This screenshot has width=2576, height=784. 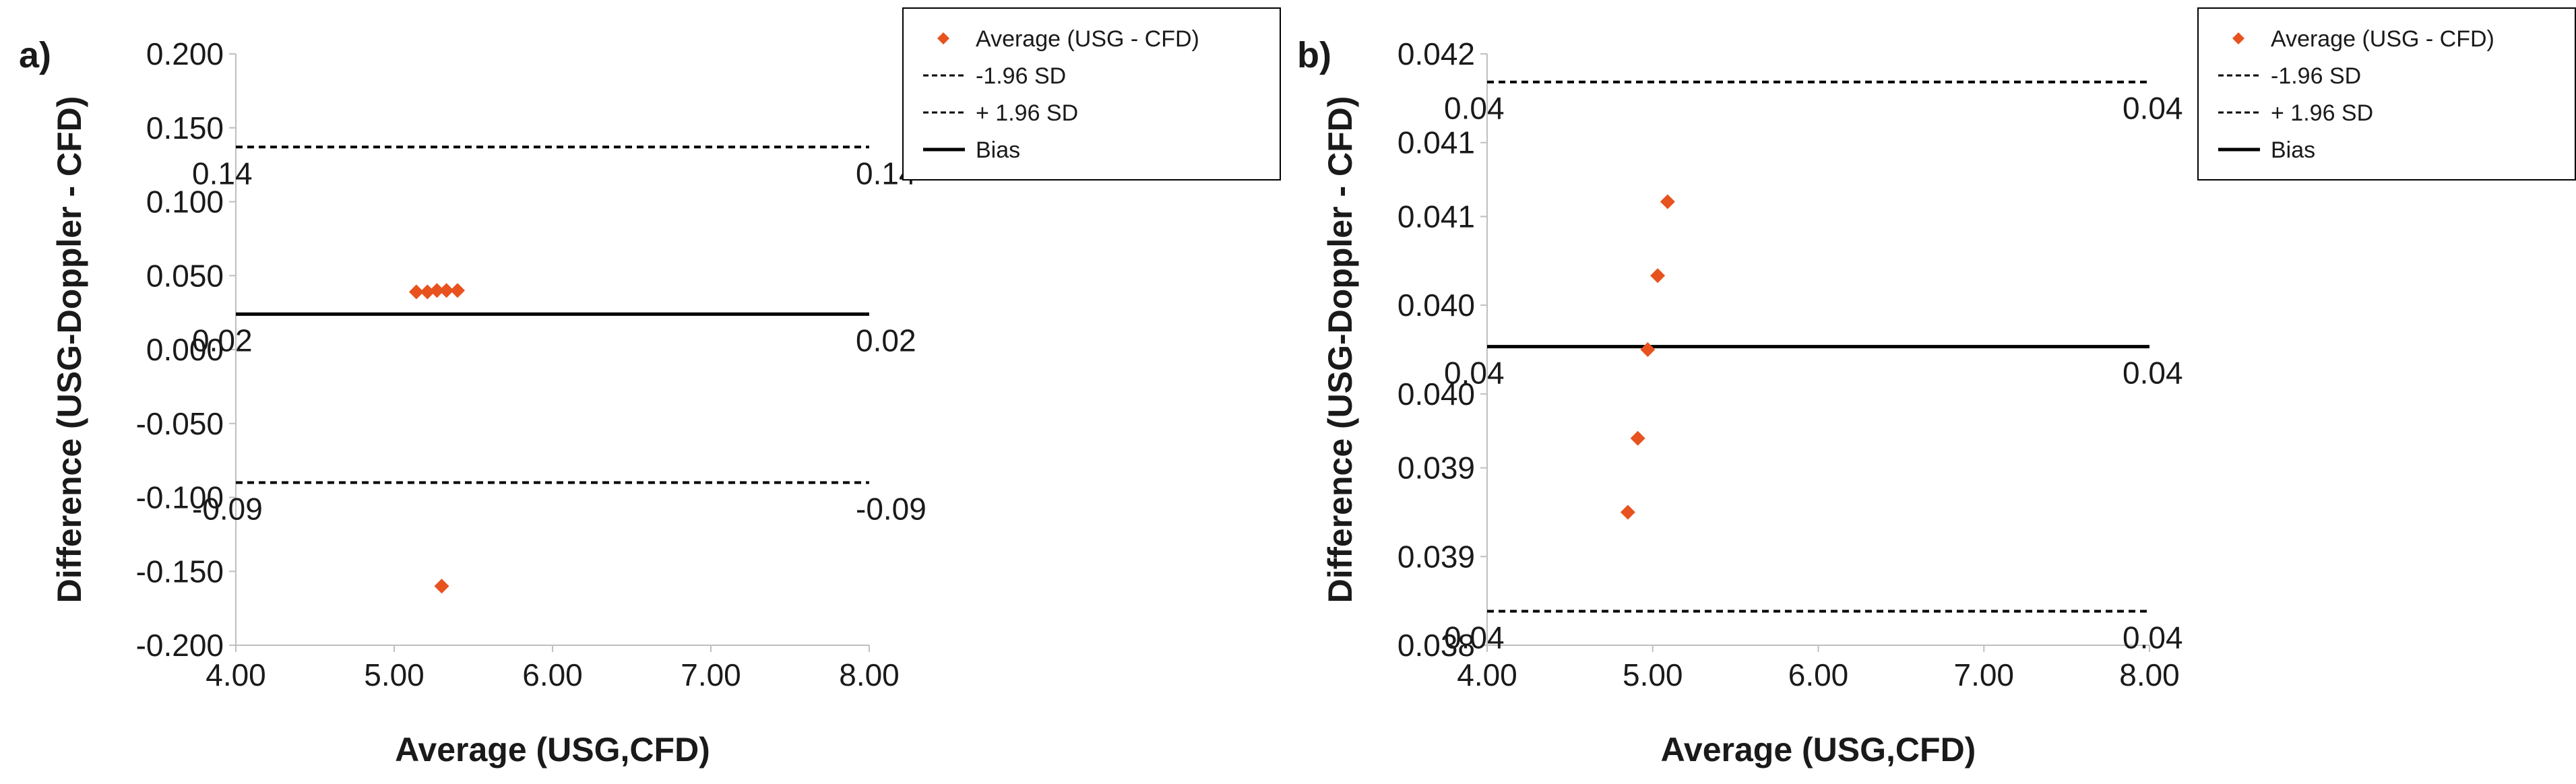 I want to click on panel-label: b), so click(x=1314, y=55).